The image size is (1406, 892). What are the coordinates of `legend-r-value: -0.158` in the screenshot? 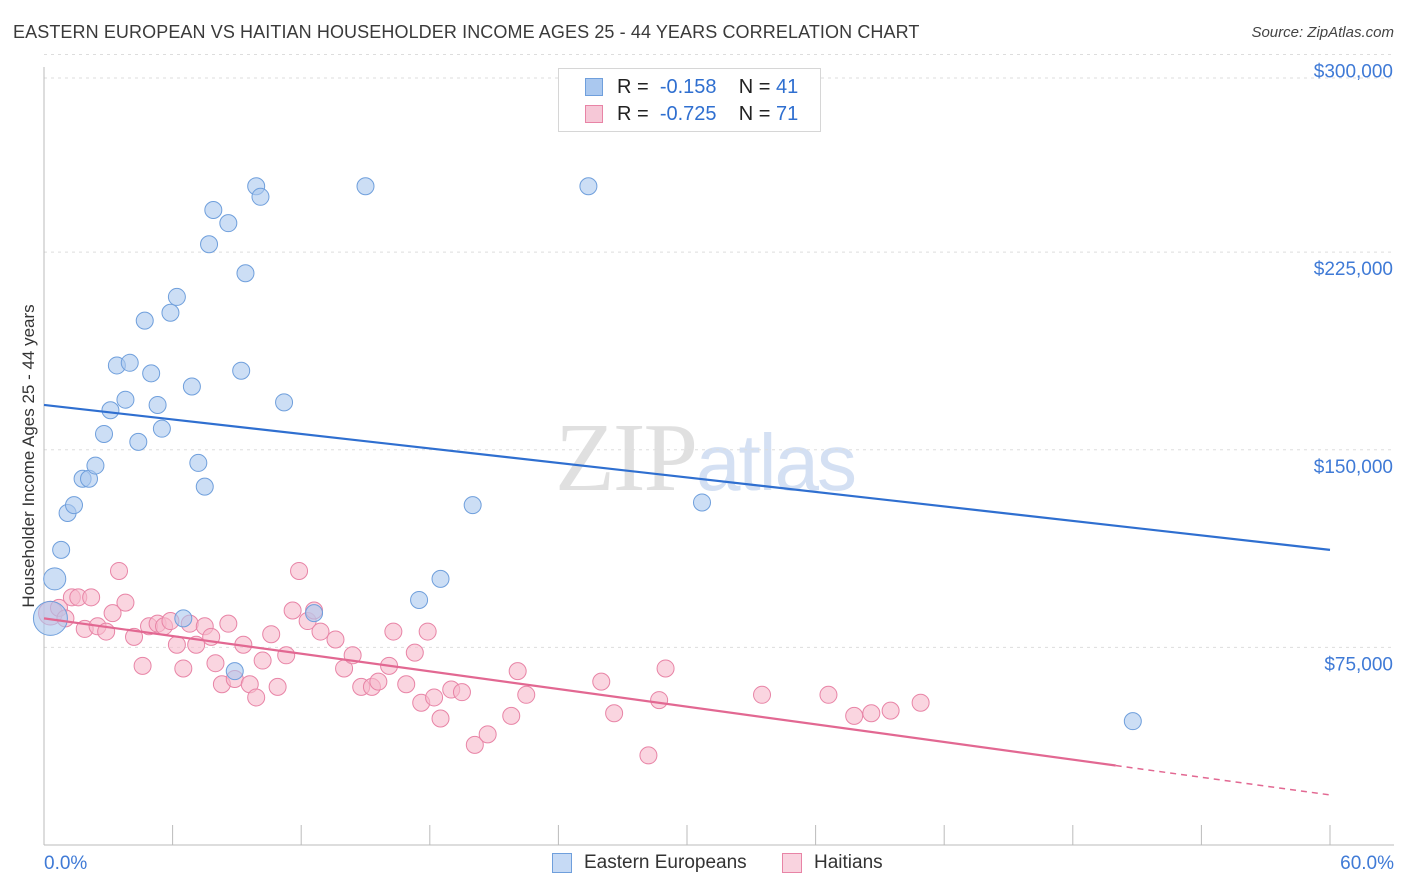 It's located at (688, 86).